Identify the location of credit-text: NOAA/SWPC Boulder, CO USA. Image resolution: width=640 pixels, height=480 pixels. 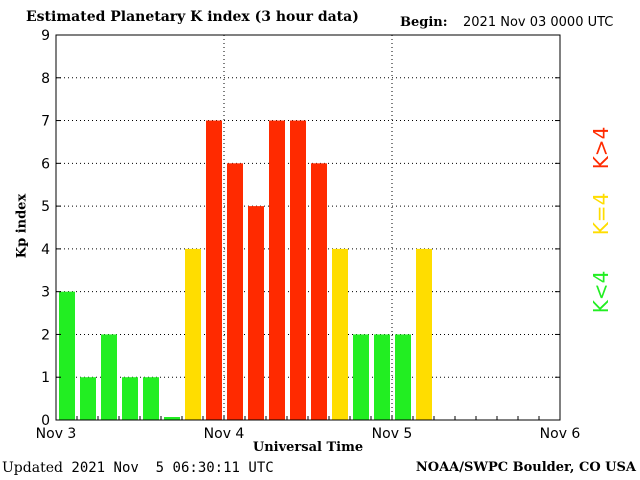
(525, 467).